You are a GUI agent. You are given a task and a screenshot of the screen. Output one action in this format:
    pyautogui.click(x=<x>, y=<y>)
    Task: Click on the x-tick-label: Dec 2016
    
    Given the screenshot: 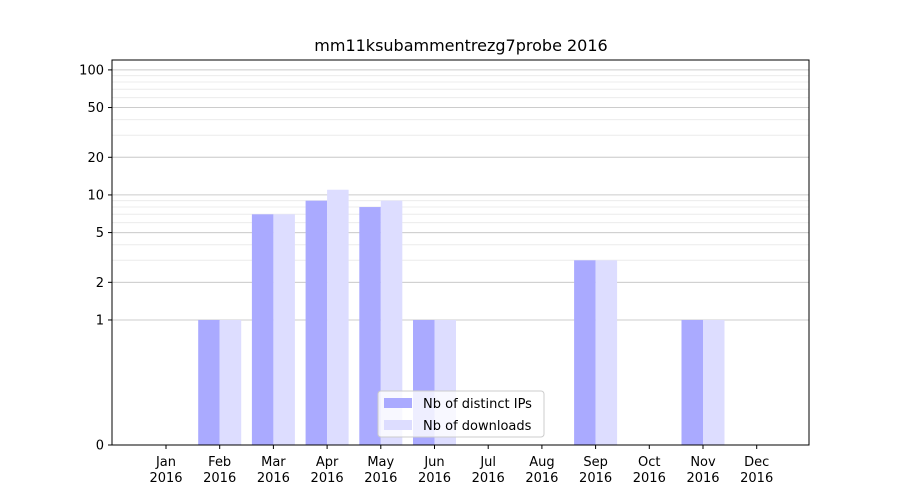 What is the action you would take?
    pyautogui.click(x=756, y=470)
    